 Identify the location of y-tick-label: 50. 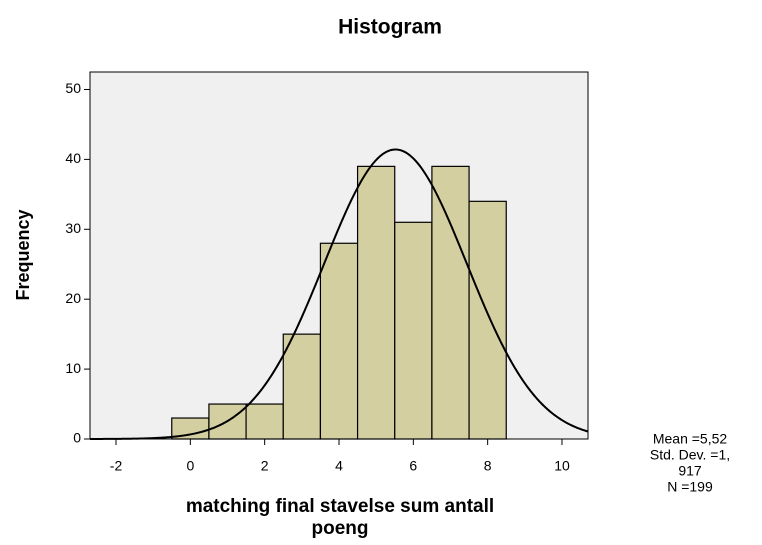
(73, 88).